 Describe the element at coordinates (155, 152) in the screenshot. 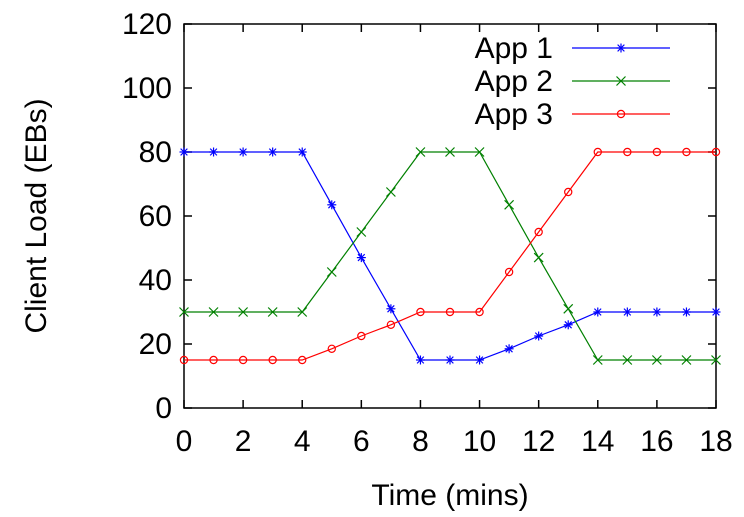

I see `y-tick-label: 80` at that location.